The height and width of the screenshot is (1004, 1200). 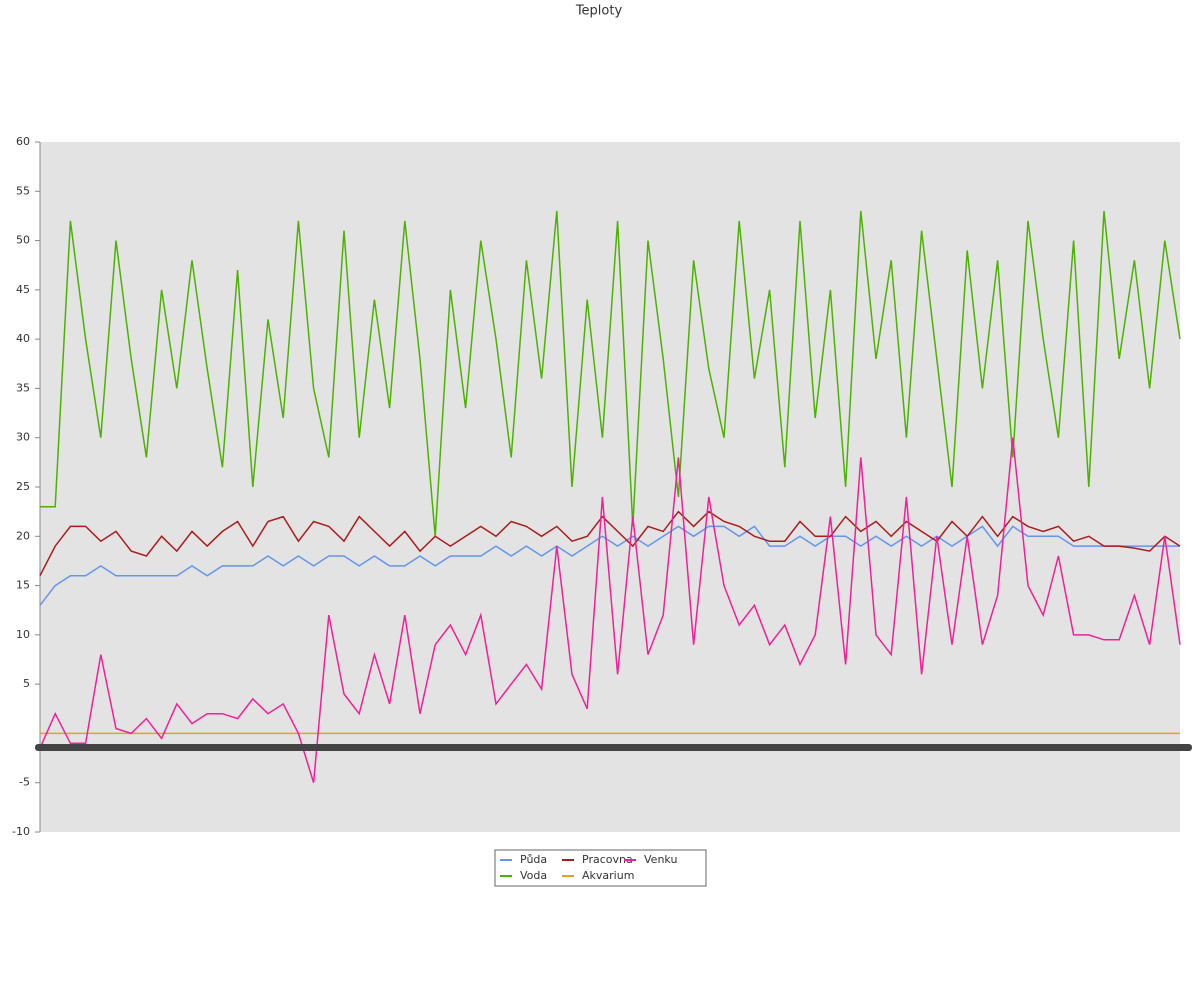 What do you see at coordinates (23, 338) in the screenshot?
I see `y-tick-label: 40` at bounding box center [23, 338].